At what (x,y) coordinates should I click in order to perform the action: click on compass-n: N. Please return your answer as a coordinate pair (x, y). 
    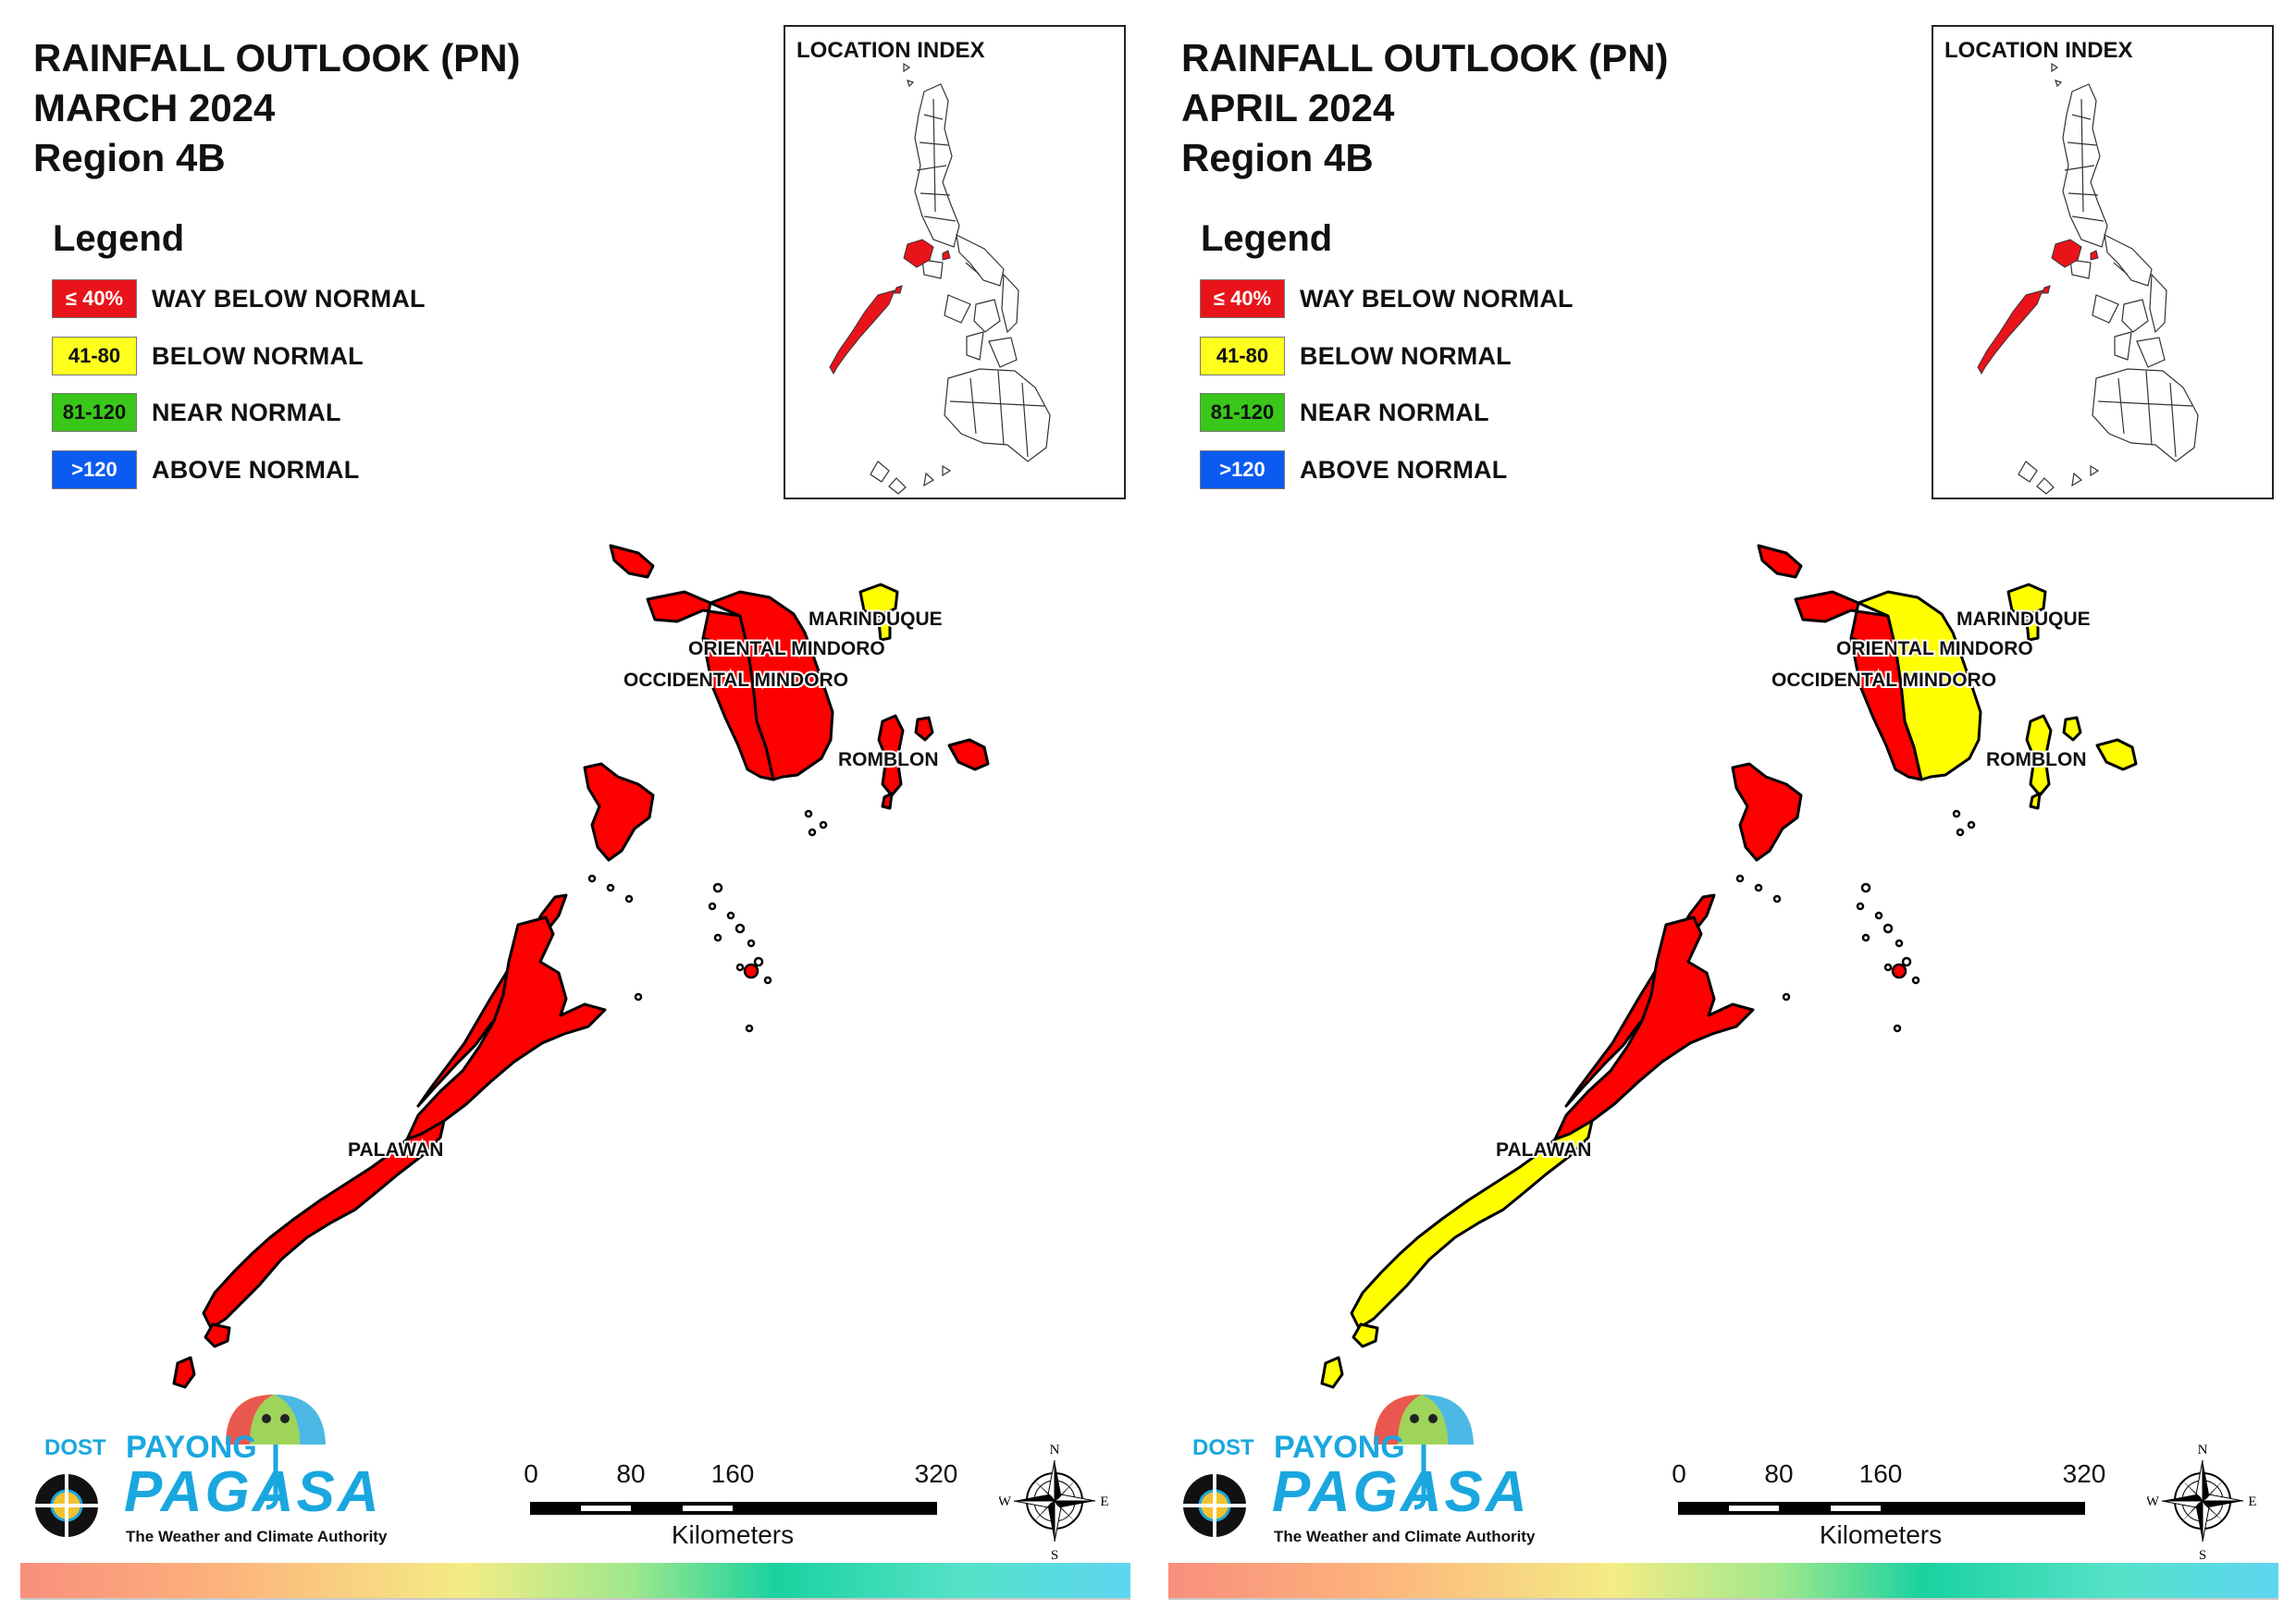
    Looking at the image, I should click on (2203, 1450).